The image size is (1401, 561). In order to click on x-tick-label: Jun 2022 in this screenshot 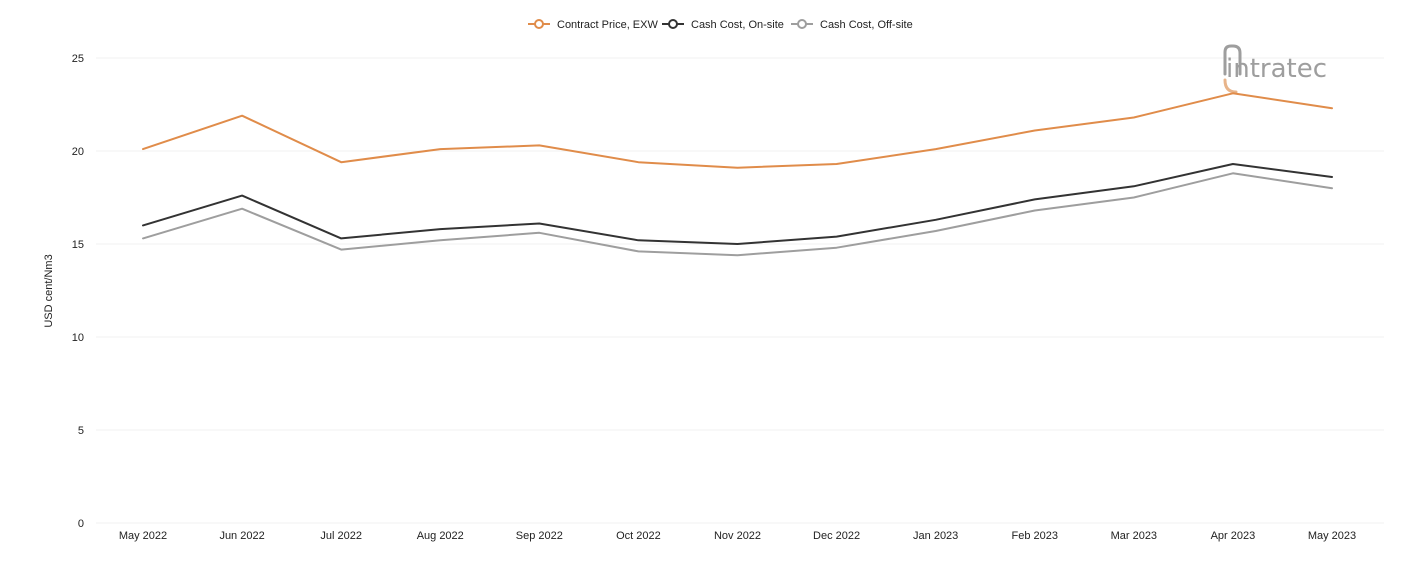, I will do `click(241, 536)`.